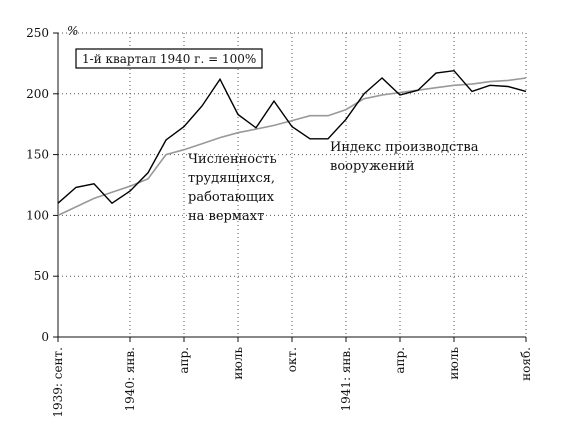  Describe the element at coordinates (454, 363) in the screenshot. I see `x-tick-label-7: июль` at that location.